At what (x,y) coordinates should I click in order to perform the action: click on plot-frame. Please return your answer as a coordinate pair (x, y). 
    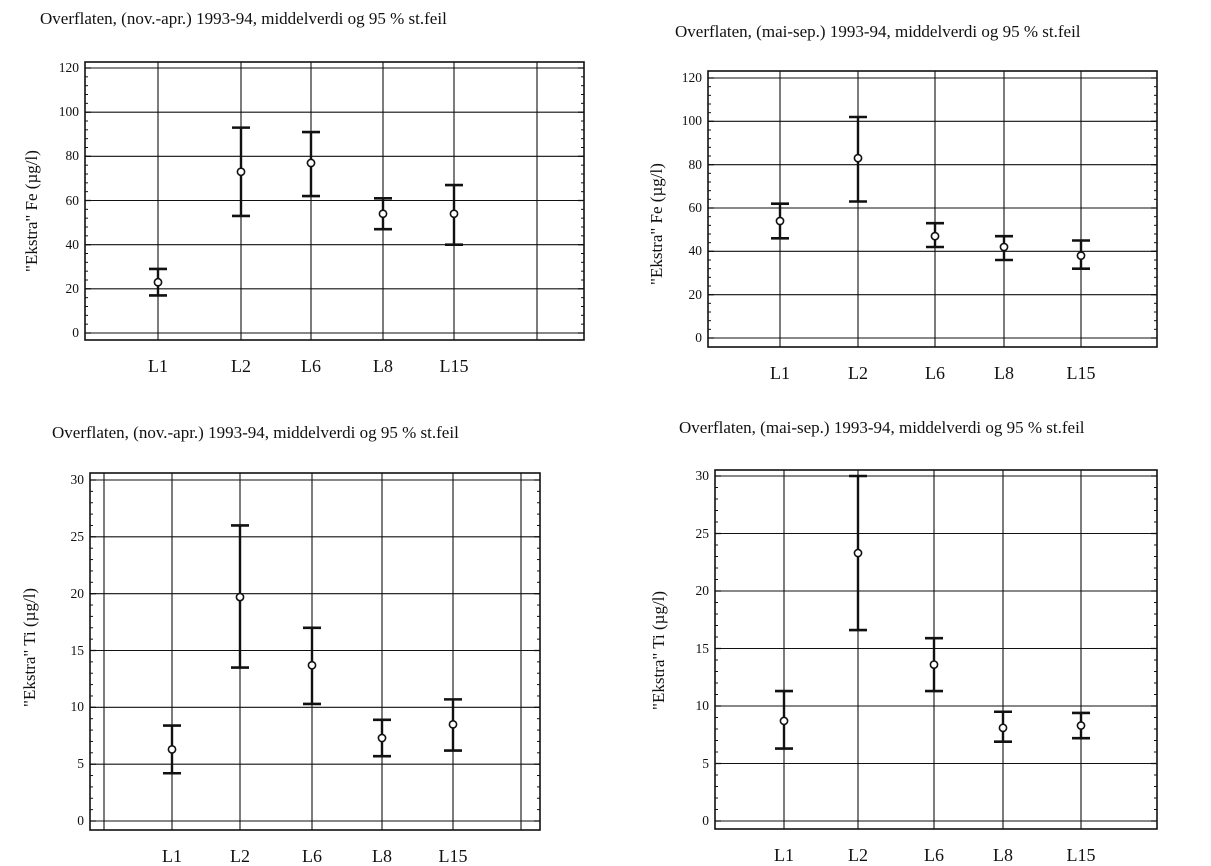
    Looking at the image, I should click on (932, 209).